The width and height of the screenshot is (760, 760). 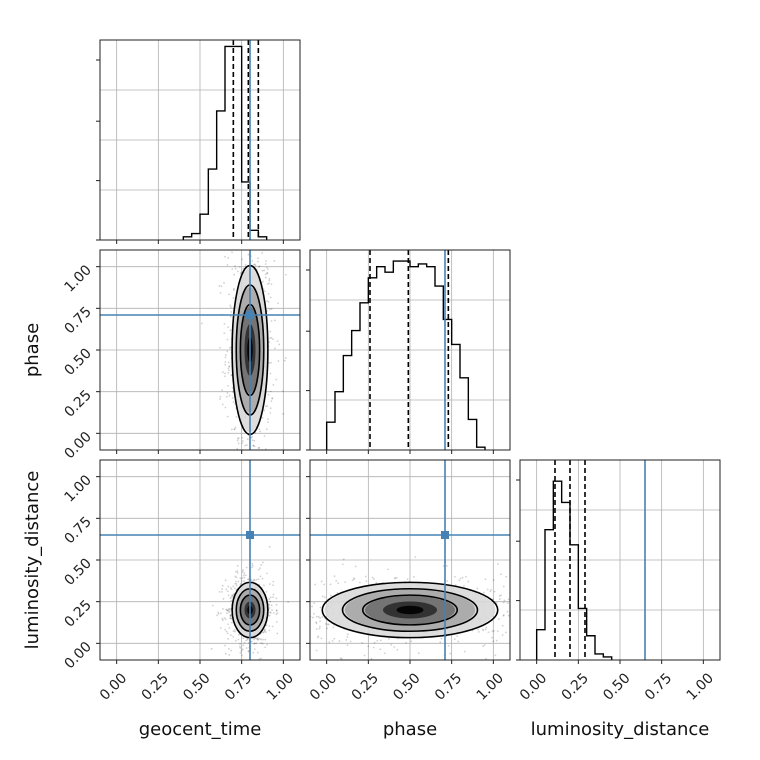 I want to click on x-tick-label: 1.00, so click(x=280, y=686).